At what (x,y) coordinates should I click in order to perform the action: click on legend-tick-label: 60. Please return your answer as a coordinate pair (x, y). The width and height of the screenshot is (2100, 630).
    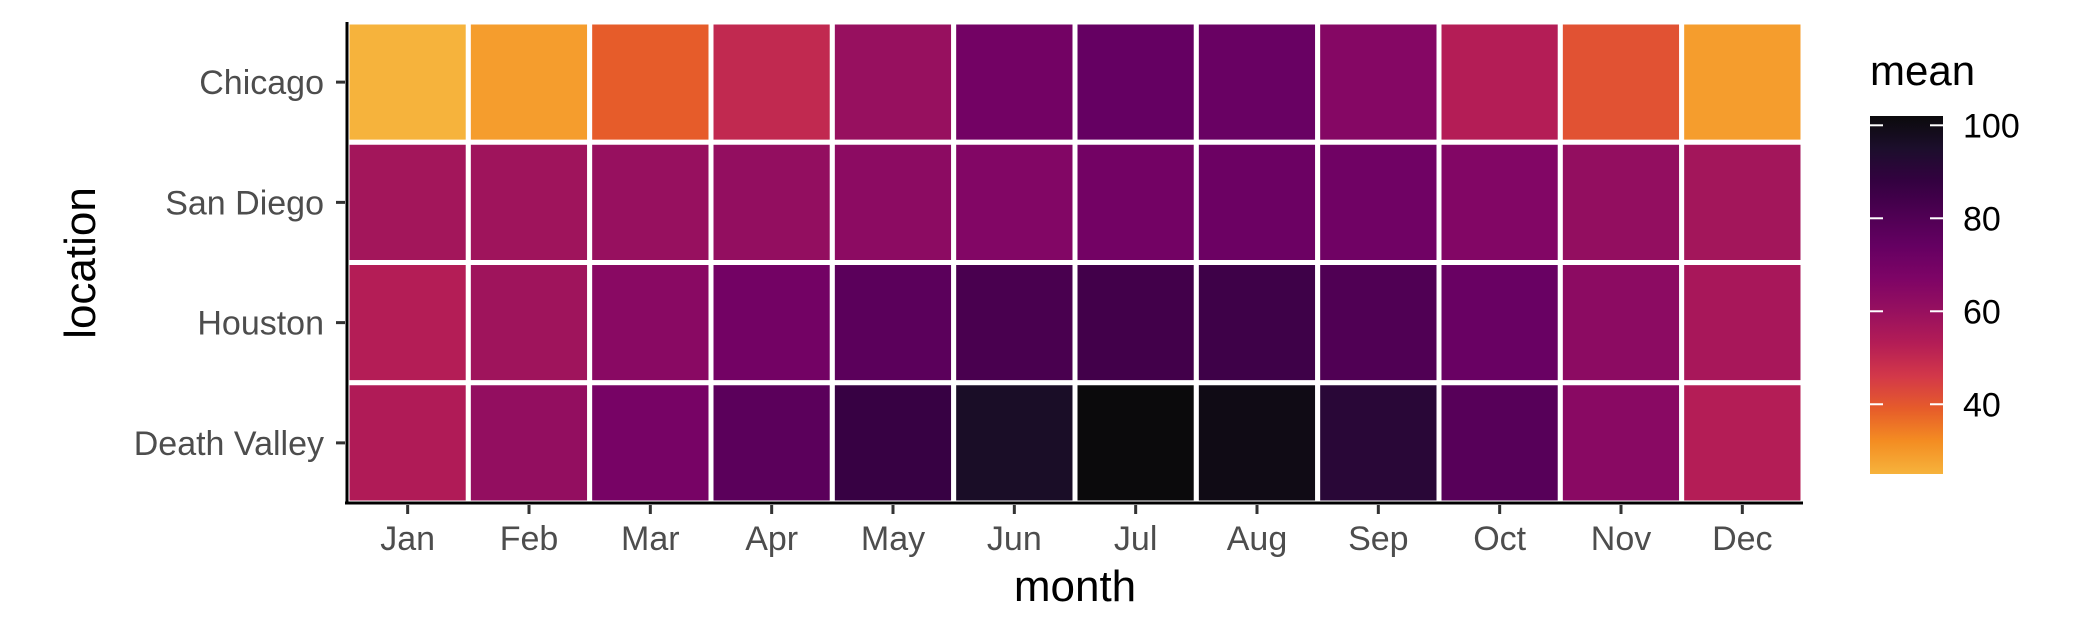
    Looking at the image, I should click on (1982, 312).